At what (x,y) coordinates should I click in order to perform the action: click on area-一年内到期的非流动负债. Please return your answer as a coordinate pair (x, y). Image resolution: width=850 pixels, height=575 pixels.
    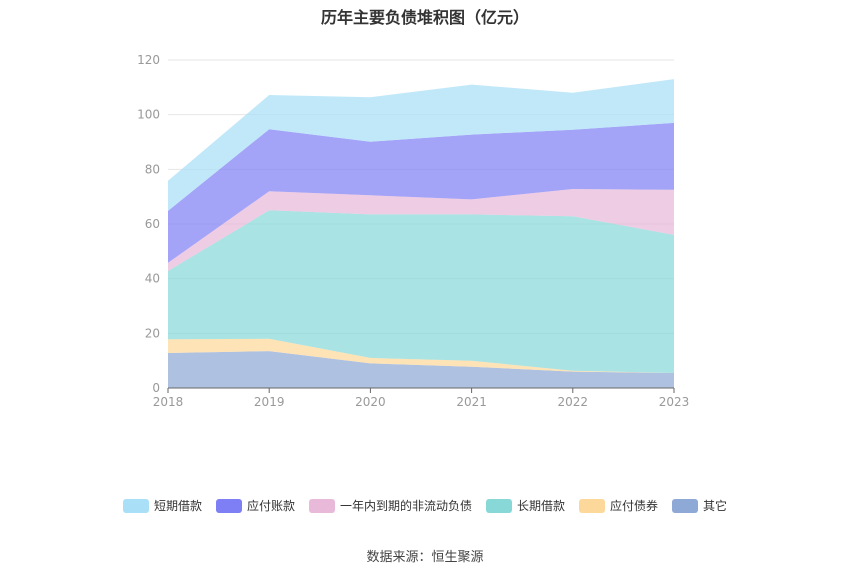
    Looking at the image, I should click on (421, 230).